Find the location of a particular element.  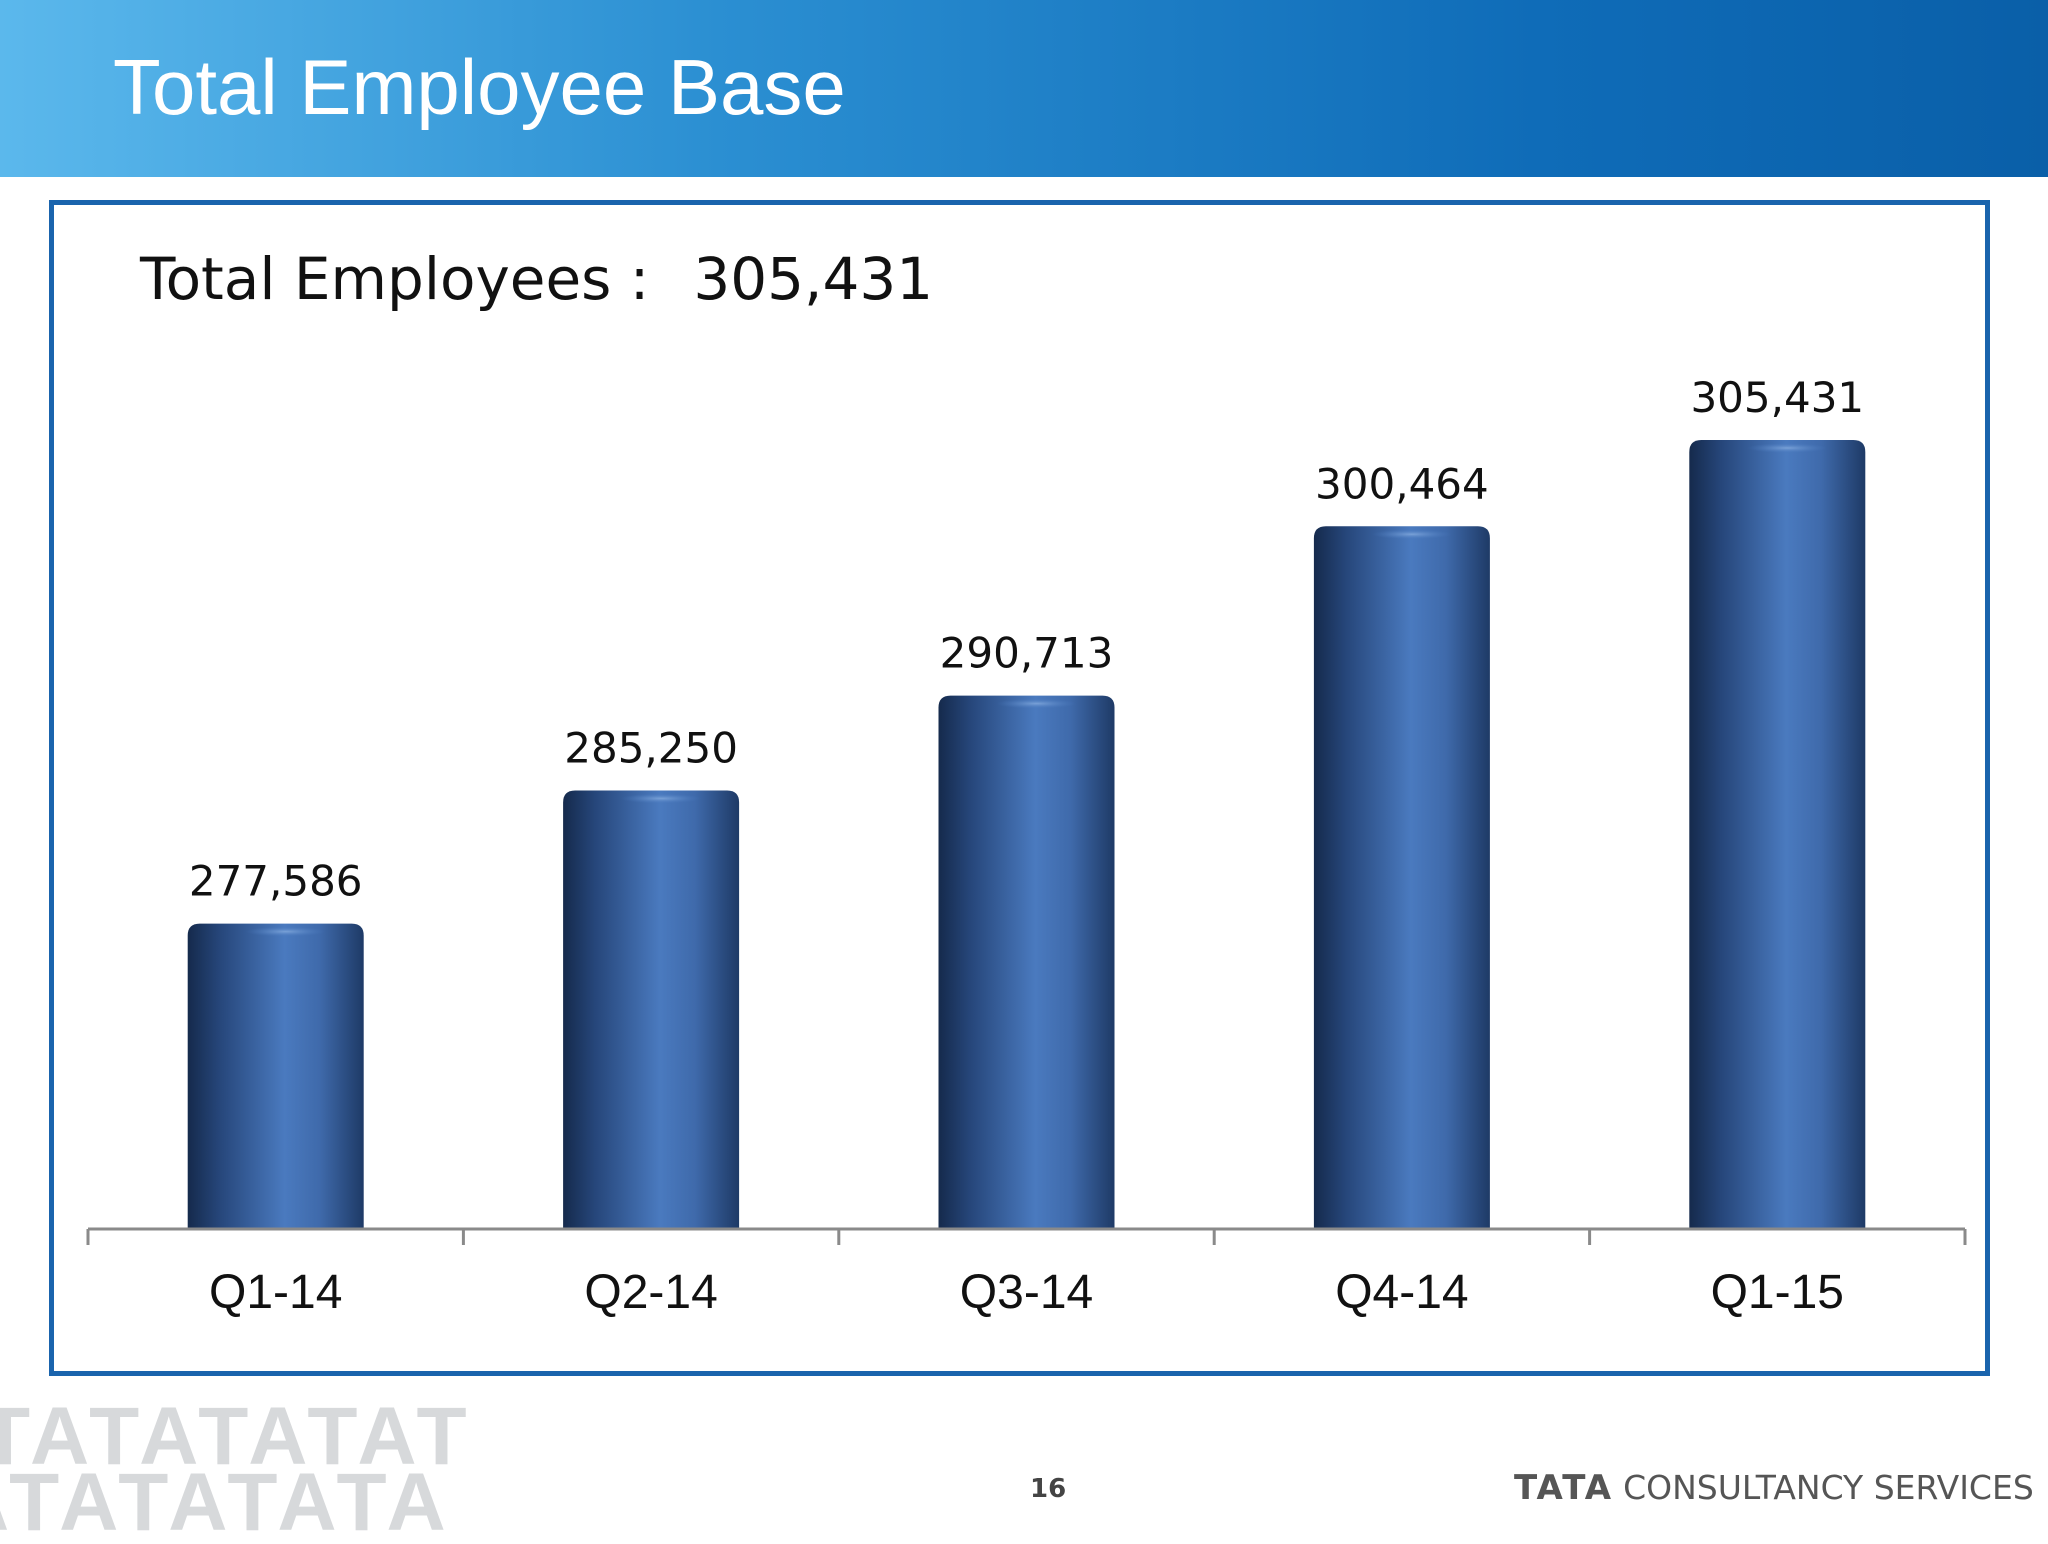

total-employees-value: 305,431 is located at coordinates (813, 279).